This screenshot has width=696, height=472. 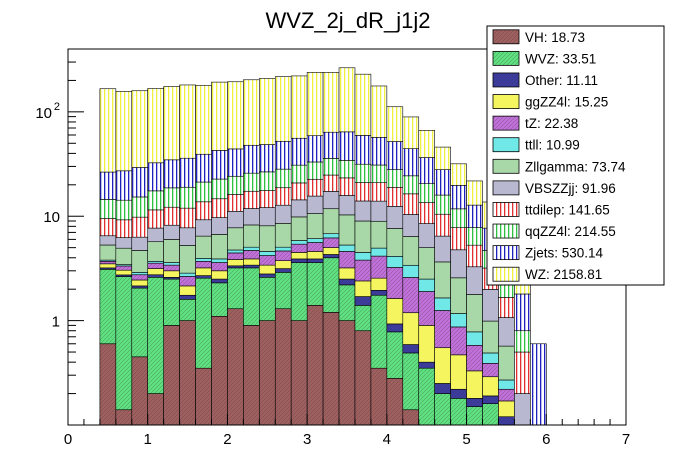 I want to click on legend-item: Zllgamma: 73.74, so click(x=559, y=166).